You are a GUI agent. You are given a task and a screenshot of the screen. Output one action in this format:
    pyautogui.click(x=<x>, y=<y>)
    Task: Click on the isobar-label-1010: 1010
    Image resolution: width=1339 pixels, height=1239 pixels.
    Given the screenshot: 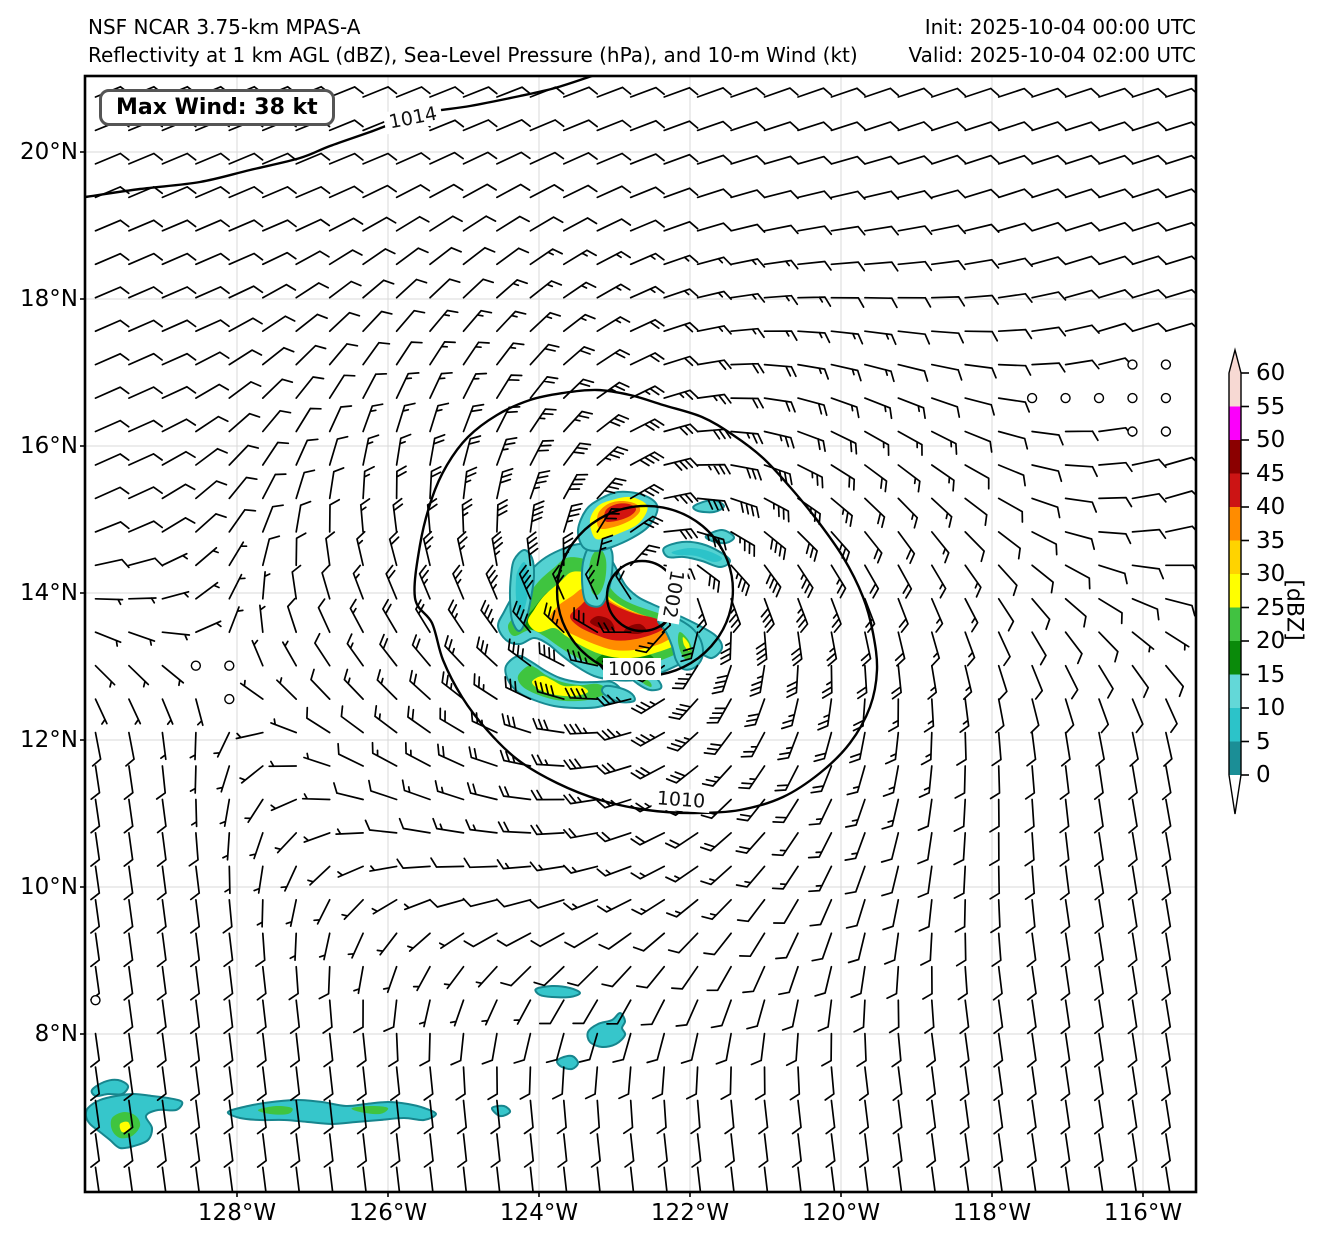 What is the action you would take?
    pyautogui.click(x=681, y=800)
    